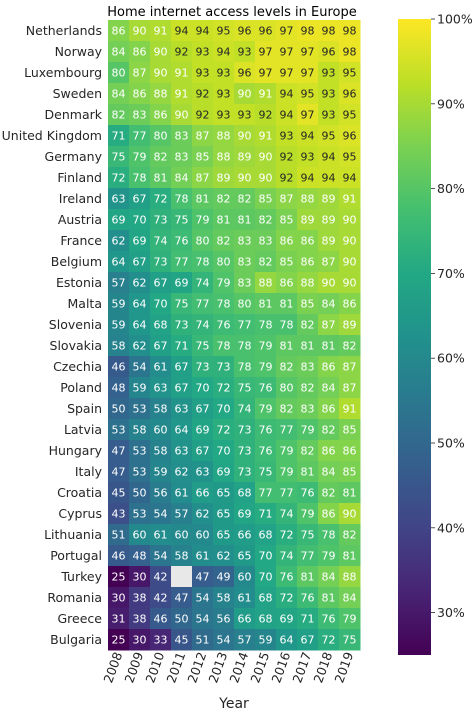 The width and height of the screenshot is (474, 717). Describe the element at coordinates (287, 199) in the screenshot. I see `cell-value-label: 87` at that location.